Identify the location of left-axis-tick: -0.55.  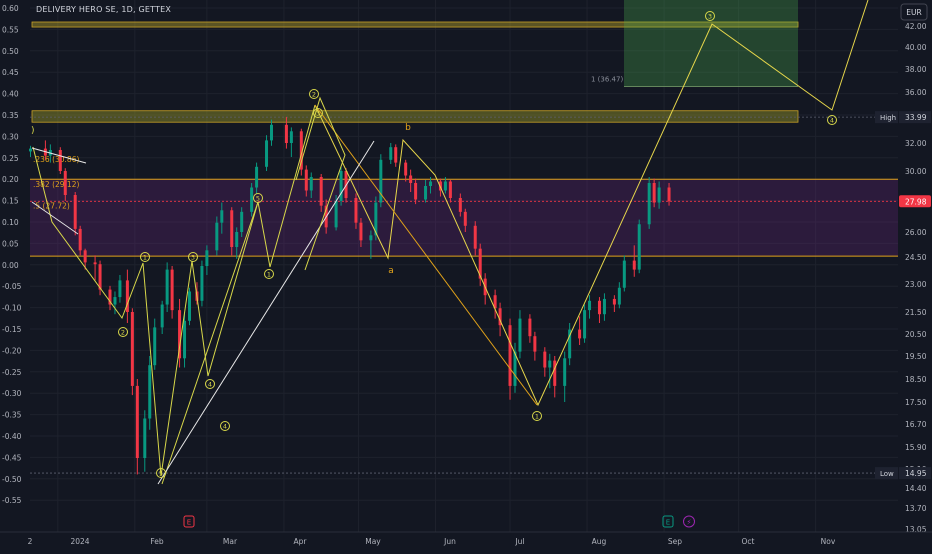
(12, 500).